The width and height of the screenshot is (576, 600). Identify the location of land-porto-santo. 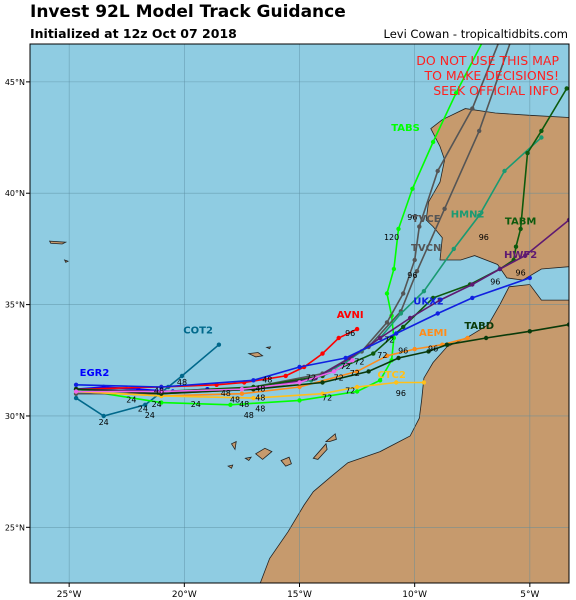
(268, 348).